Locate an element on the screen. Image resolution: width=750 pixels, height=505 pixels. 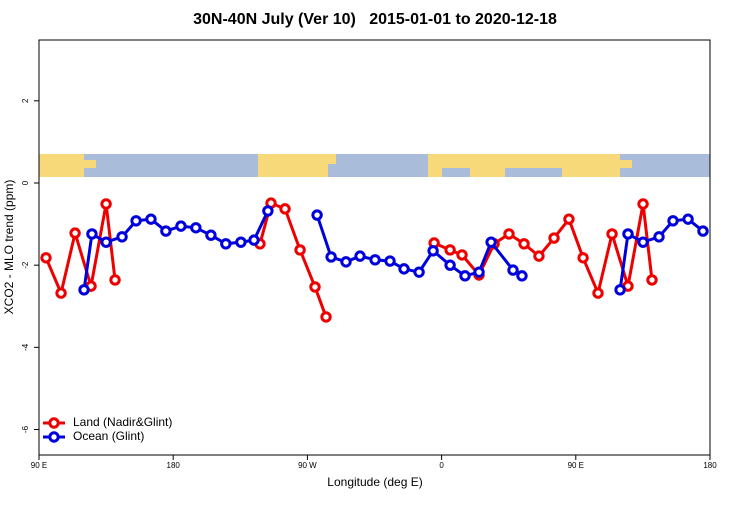
y-axis-label: XCO2 - MLO trend (ppm) is located at coordinates (9, 247).